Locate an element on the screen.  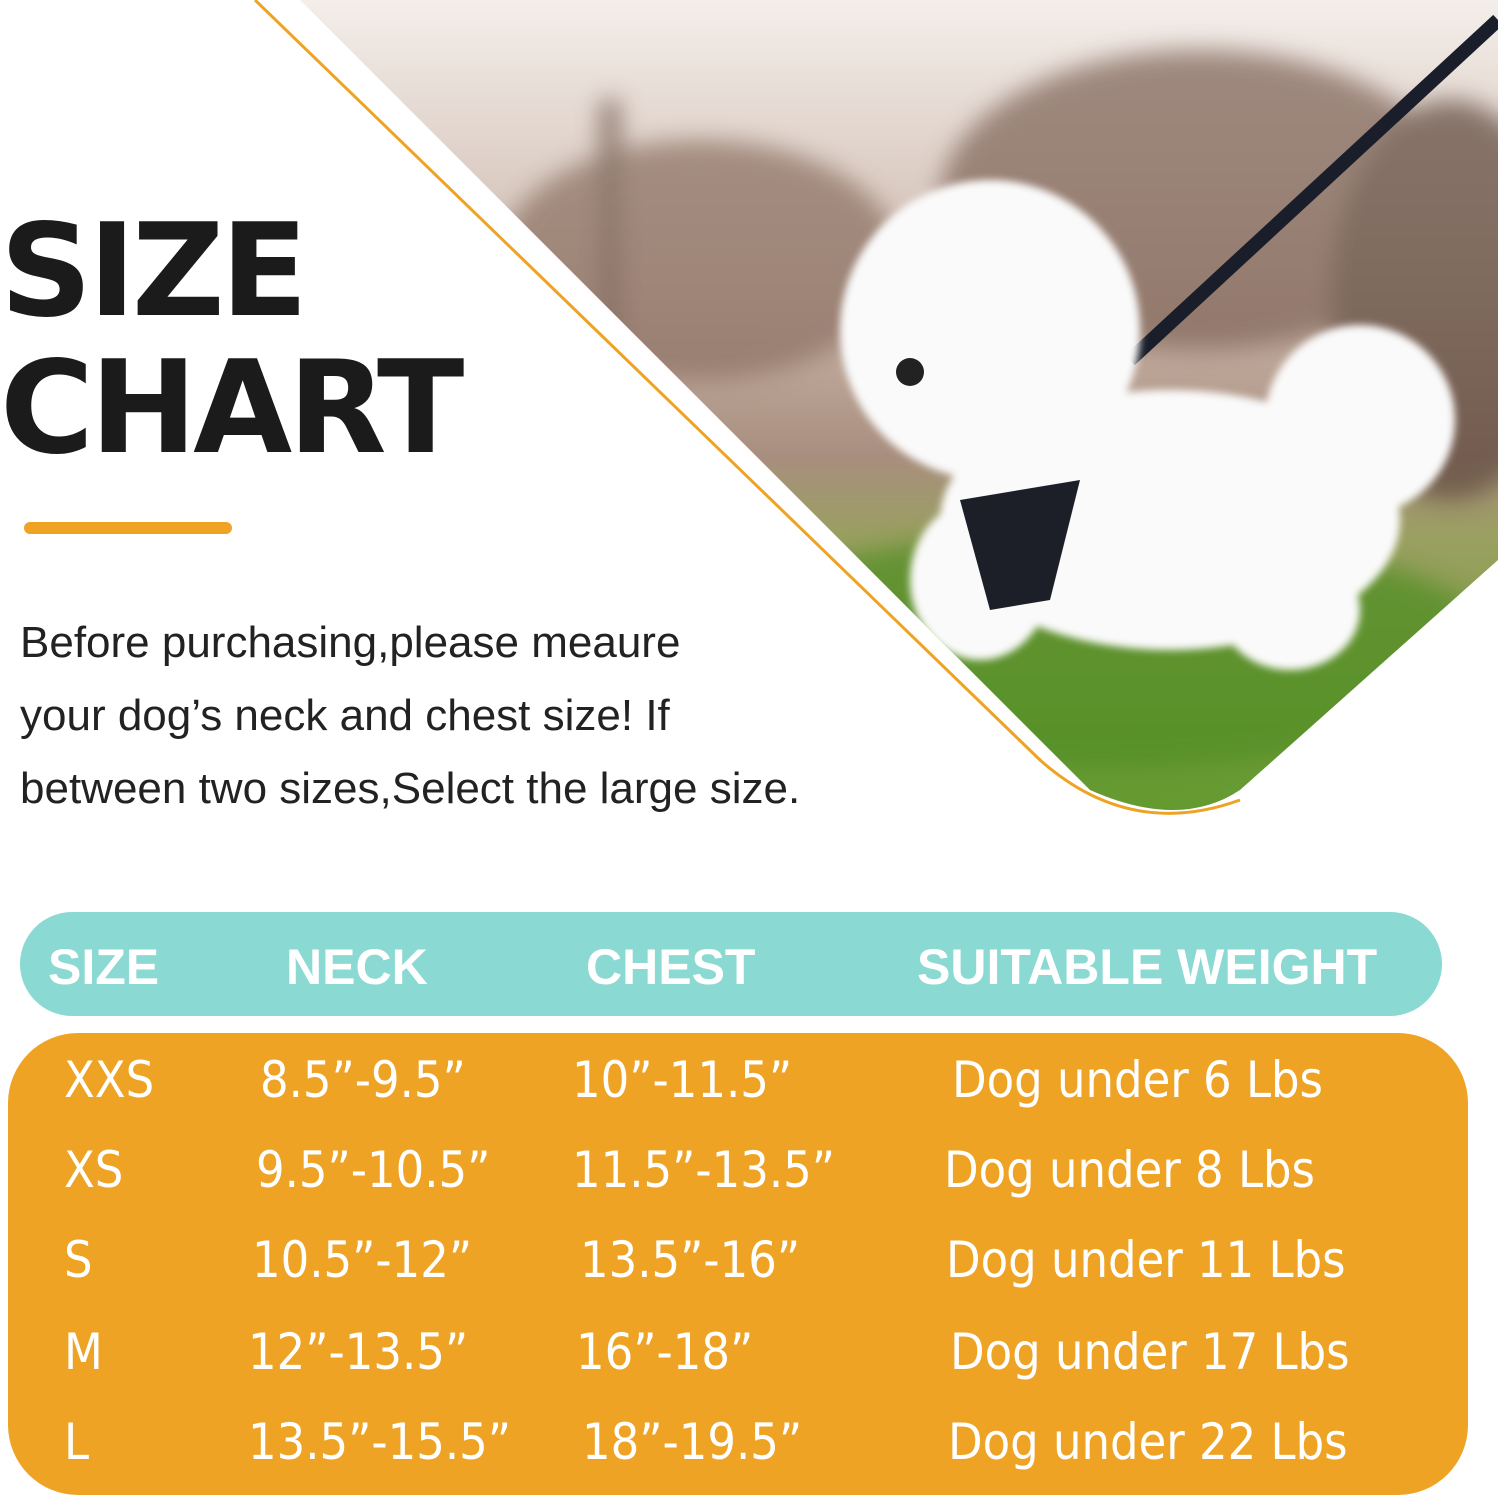
header-size: SIZE is located at coordinates (104, 967).